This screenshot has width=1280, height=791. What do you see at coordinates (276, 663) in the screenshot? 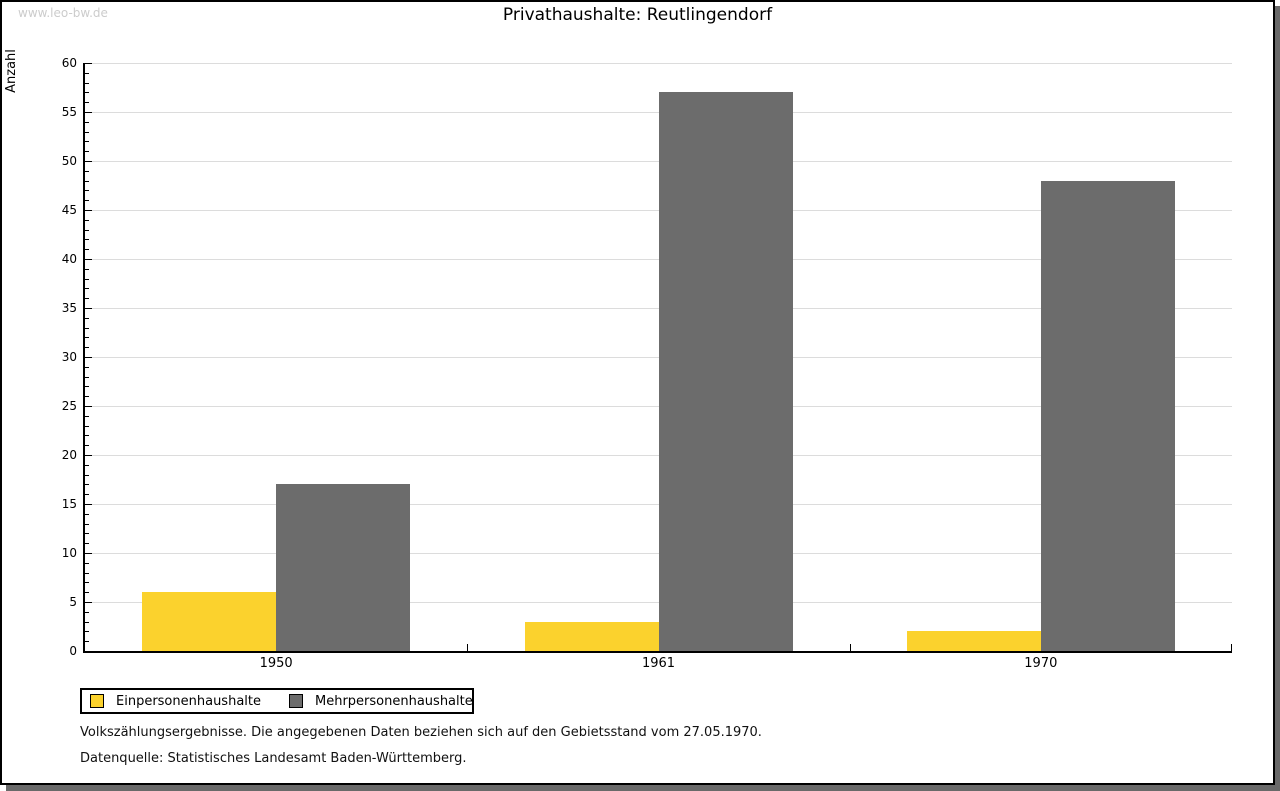
I see `x-tick-label-1950: 1950` at bounding box center [276, 663].